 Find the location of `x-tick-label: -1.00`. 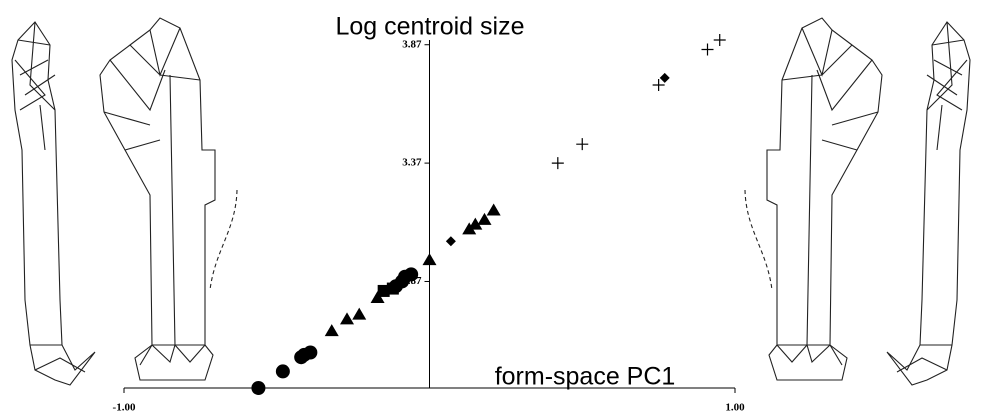

x-tick-label: -1.00 is located at coordinates (124, 408).